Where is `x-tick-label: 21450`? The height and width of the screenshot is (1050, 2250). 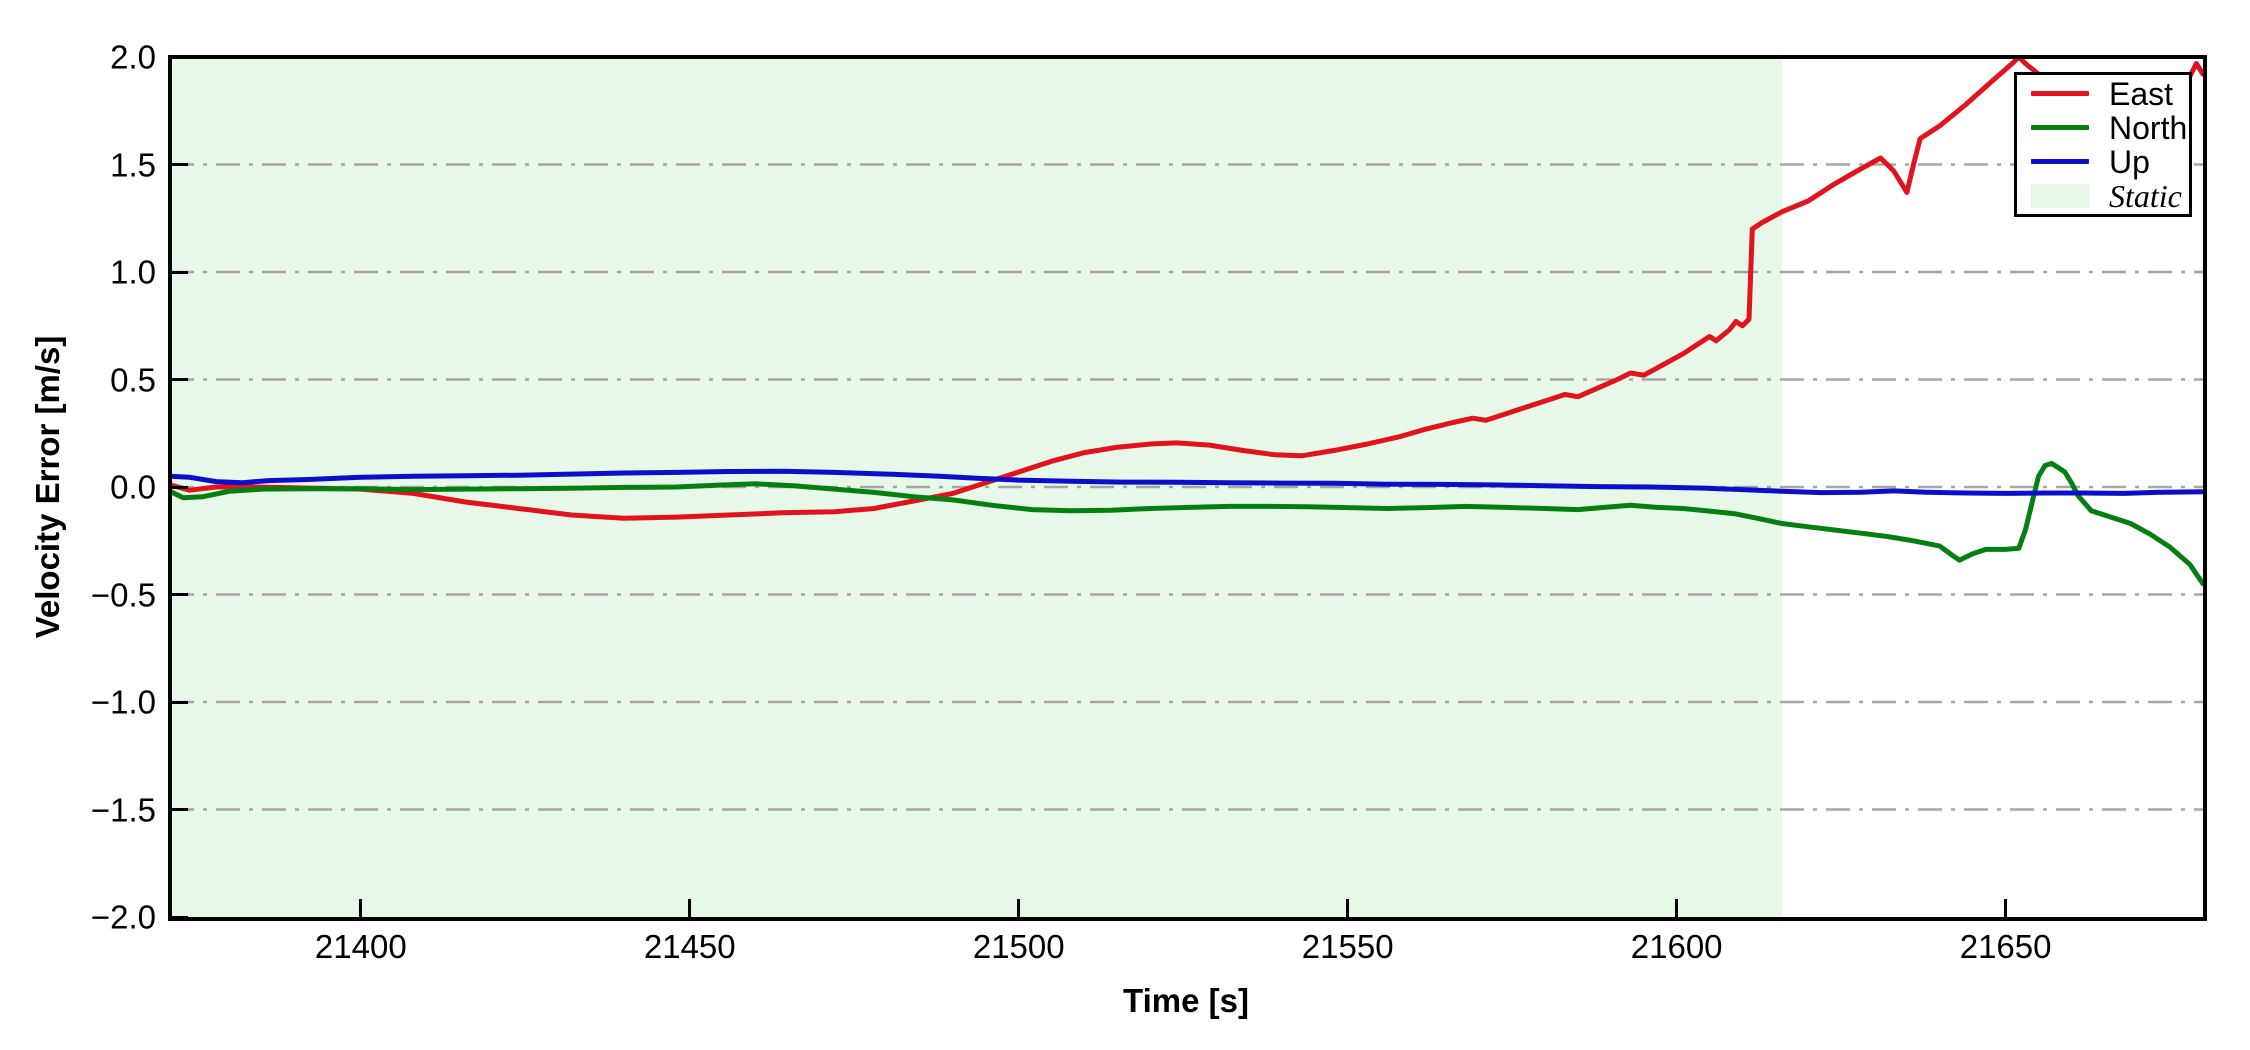 x-tick-label: 21450 is located at coordinates (689, 946).